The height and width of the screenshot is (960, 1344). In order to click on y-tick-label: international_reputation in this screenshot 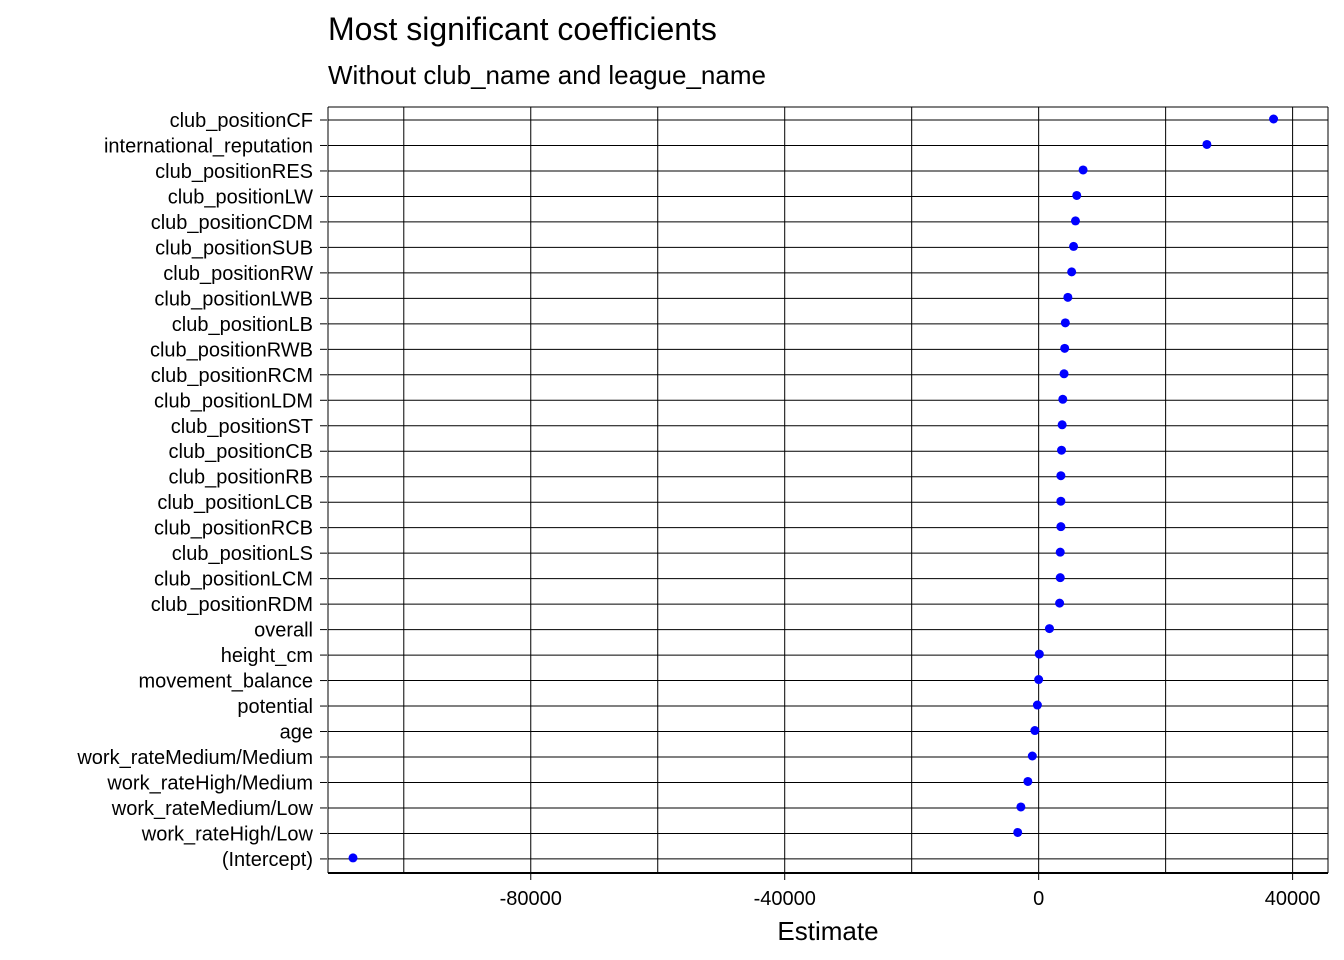, I will do `click(208, 146)`.